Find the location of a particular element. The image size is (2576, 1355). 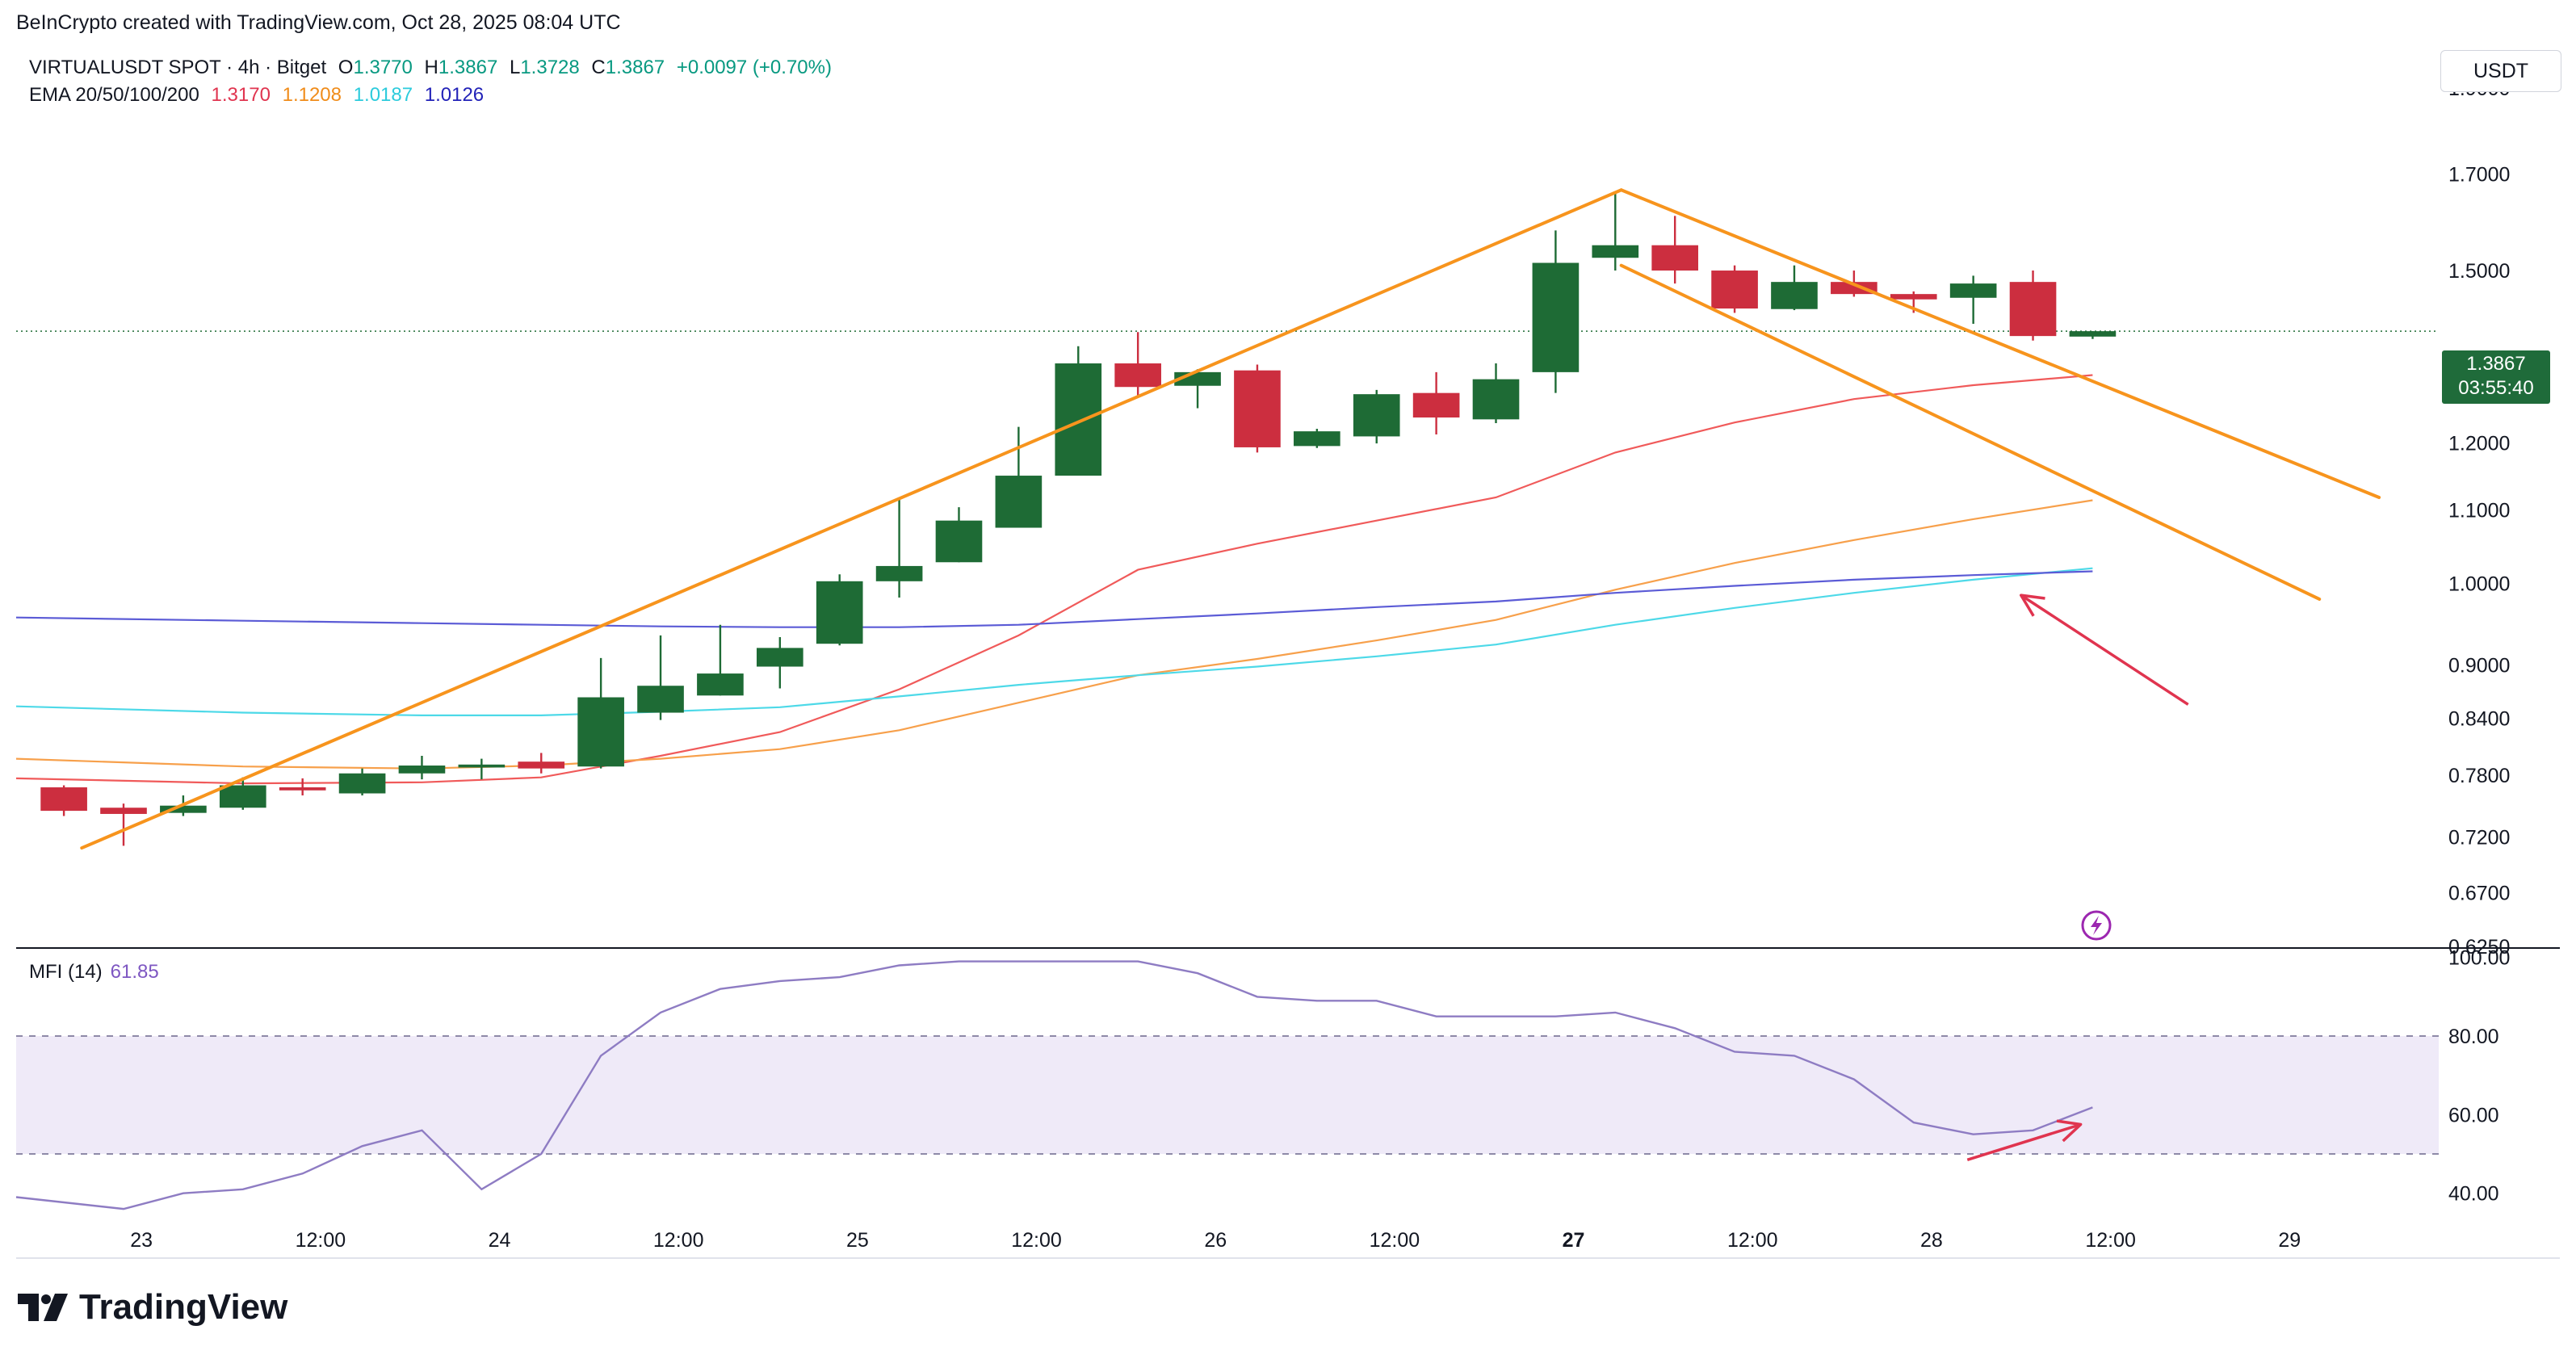

mfi-legend: MFI (14) 61.85 is located at coordinates (94, 972).